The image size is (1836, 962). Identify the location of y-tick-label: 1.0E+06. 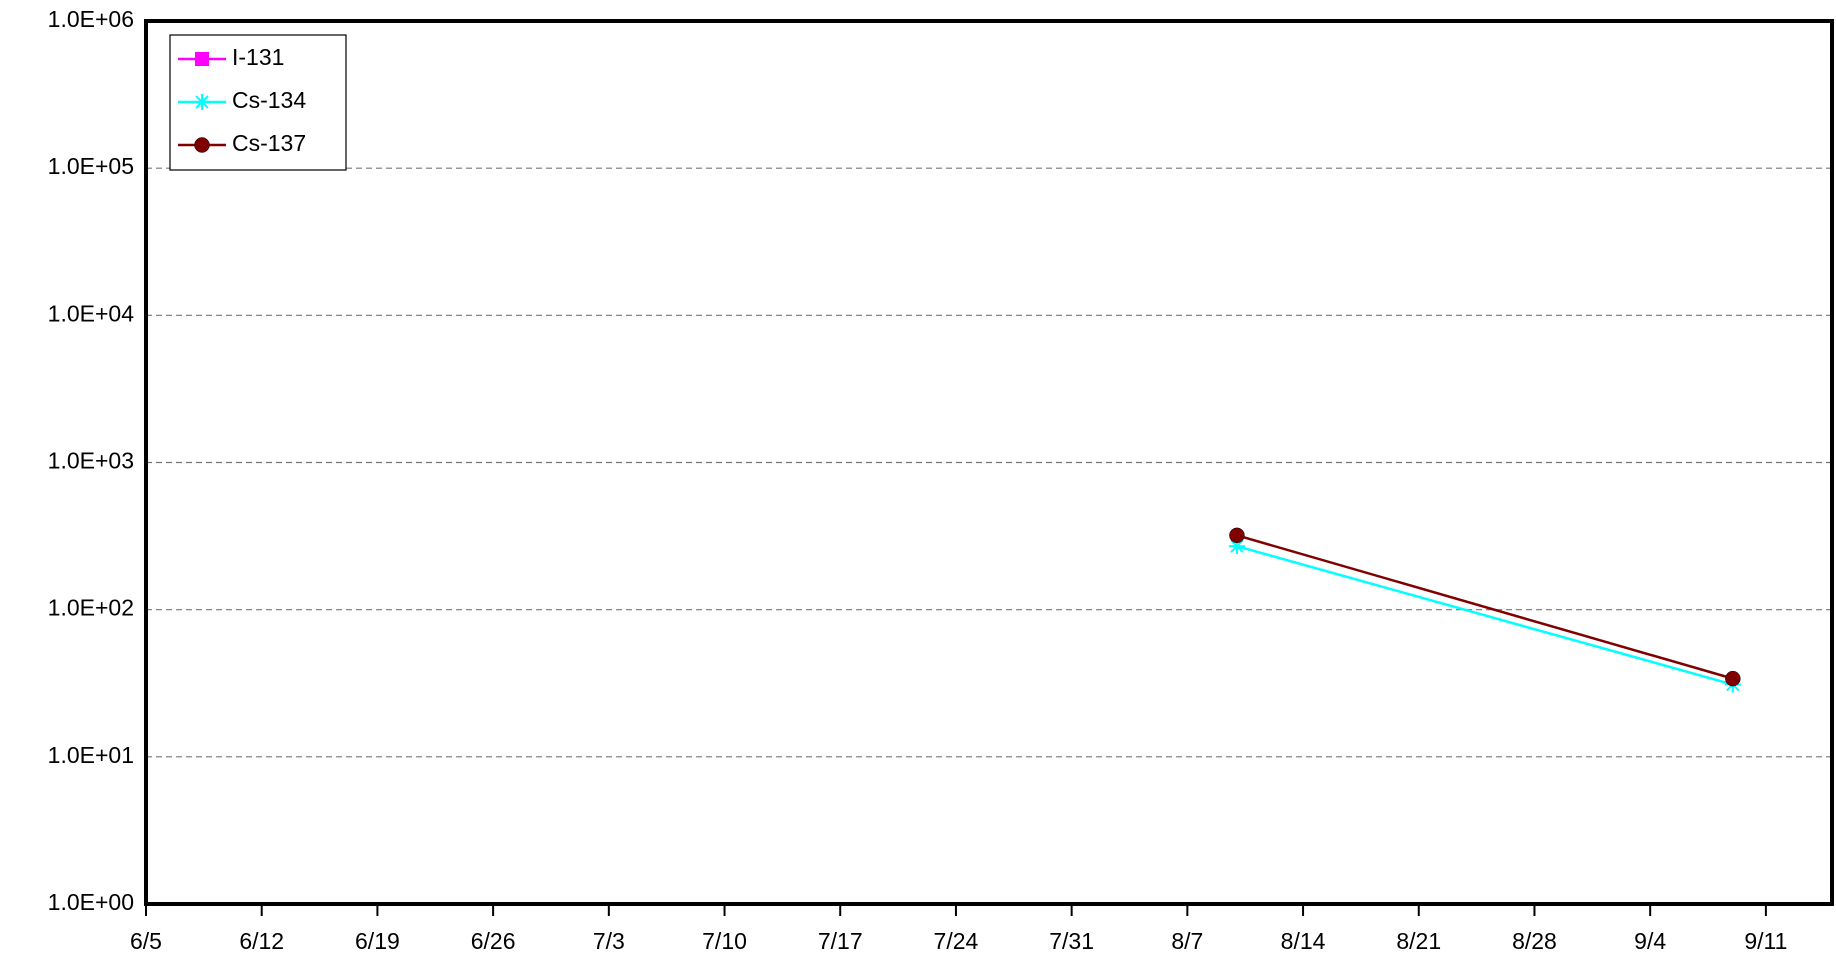
(91, 19).